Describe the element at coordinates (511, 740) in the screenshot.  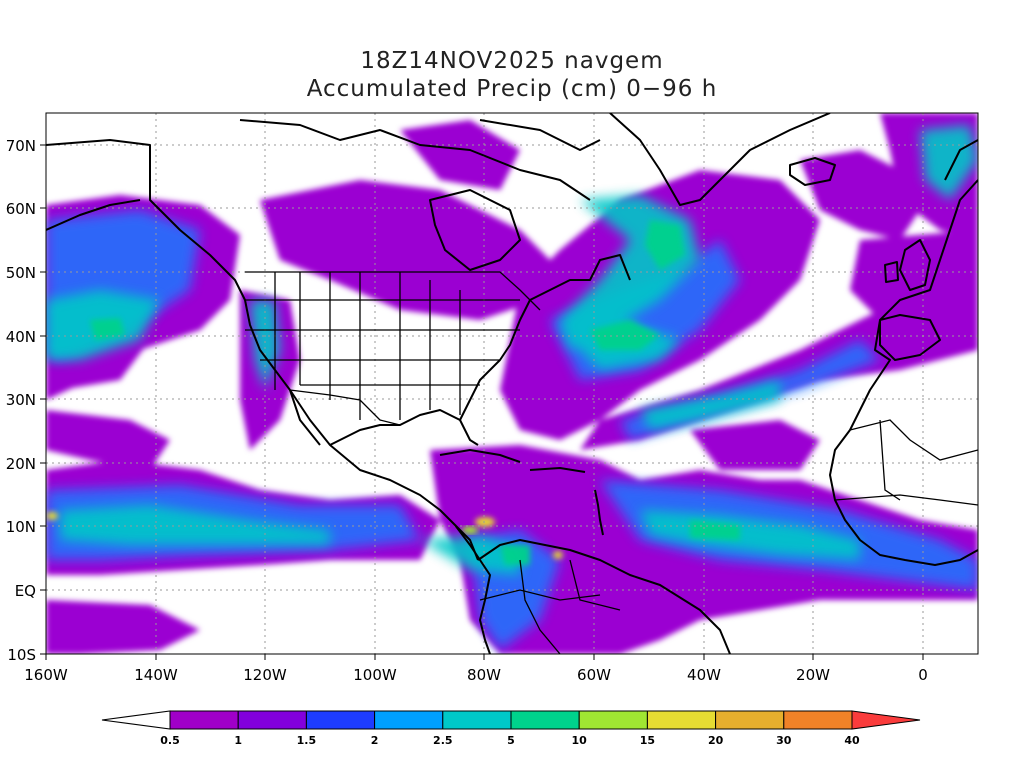
I see `colorbar-label: 5` at that location.